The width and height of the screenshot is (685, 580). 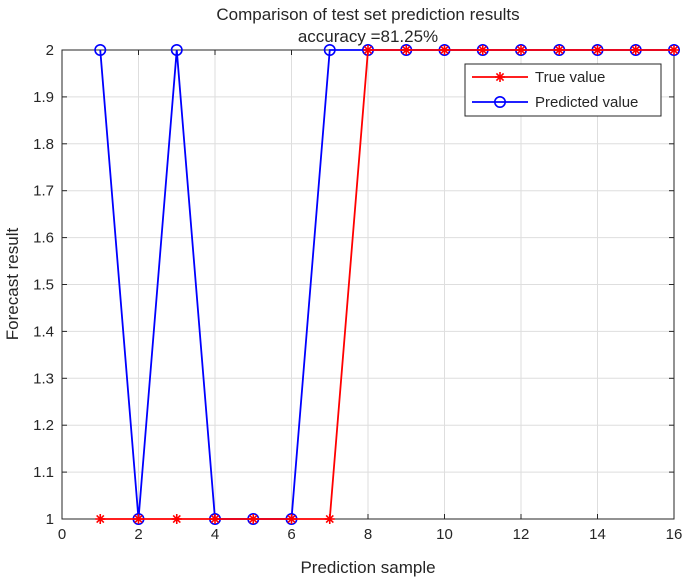 What do you see at coordinates (62, 534) in the screenshot?
I see `x-tick-label: 0` at bounding box center [62, 534].